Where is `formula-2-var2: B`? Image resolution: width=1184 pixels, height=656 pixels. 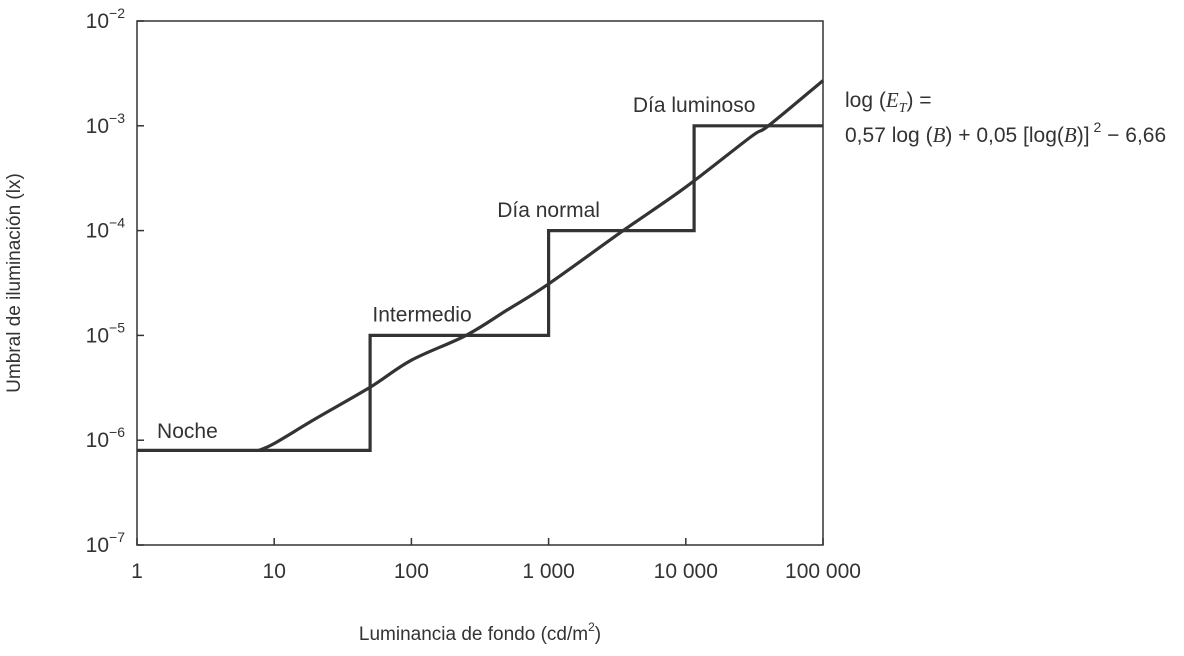 formula-2-var2: B is located at coordinates (1070, 135).